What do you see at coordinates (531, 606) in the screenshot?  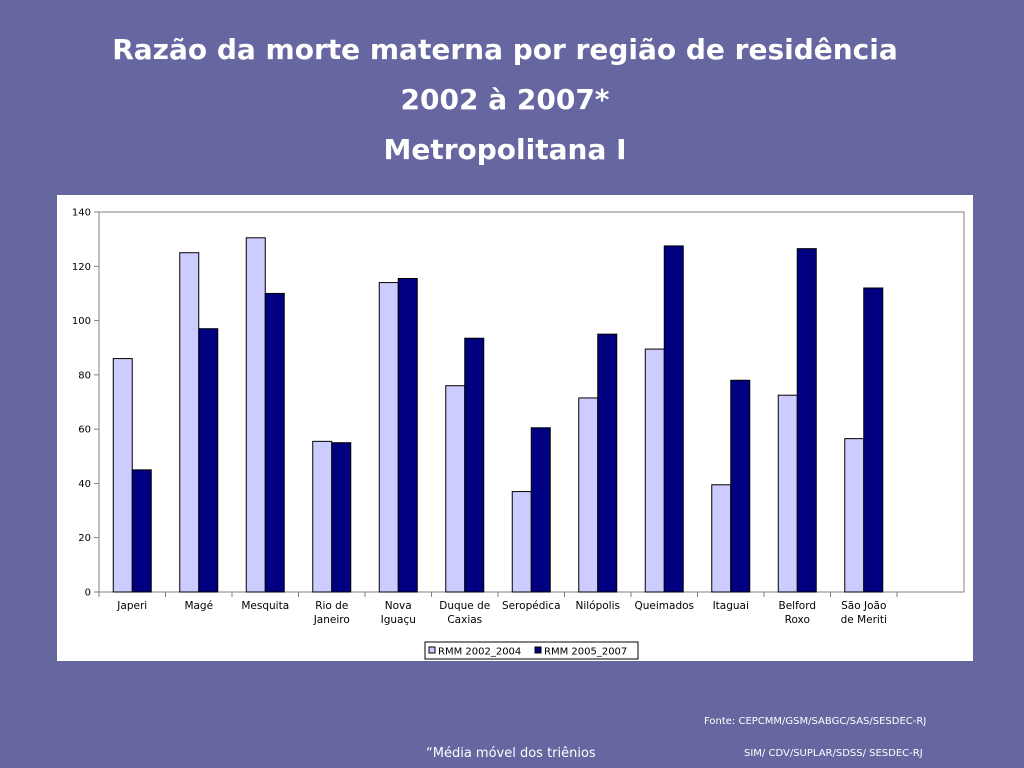 I see `x-tick-label: Seropédica` at bounding box center [531, 606].